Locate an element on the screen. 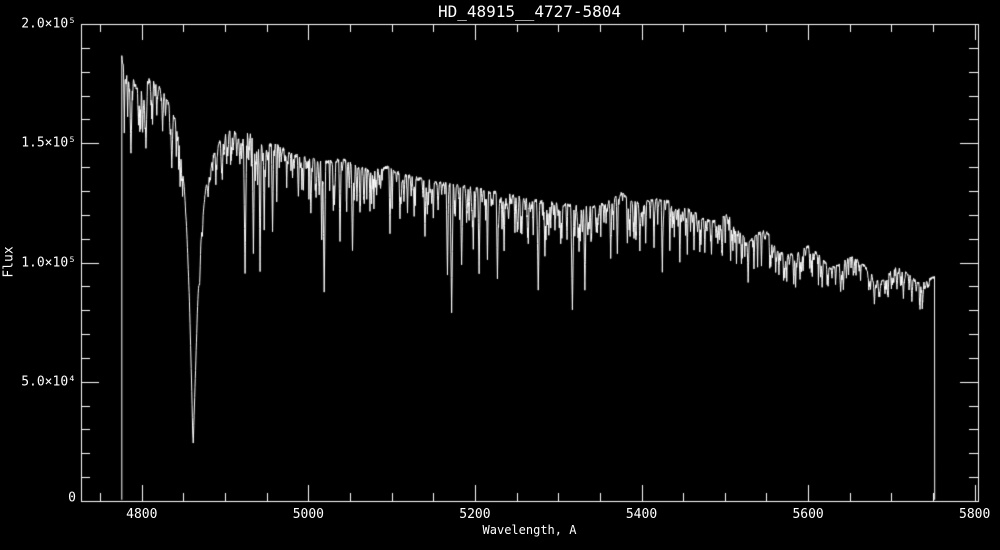 This screenshot has width=1000, height=550. x-tick-label: 4800 is located at coordinates (142, 514).